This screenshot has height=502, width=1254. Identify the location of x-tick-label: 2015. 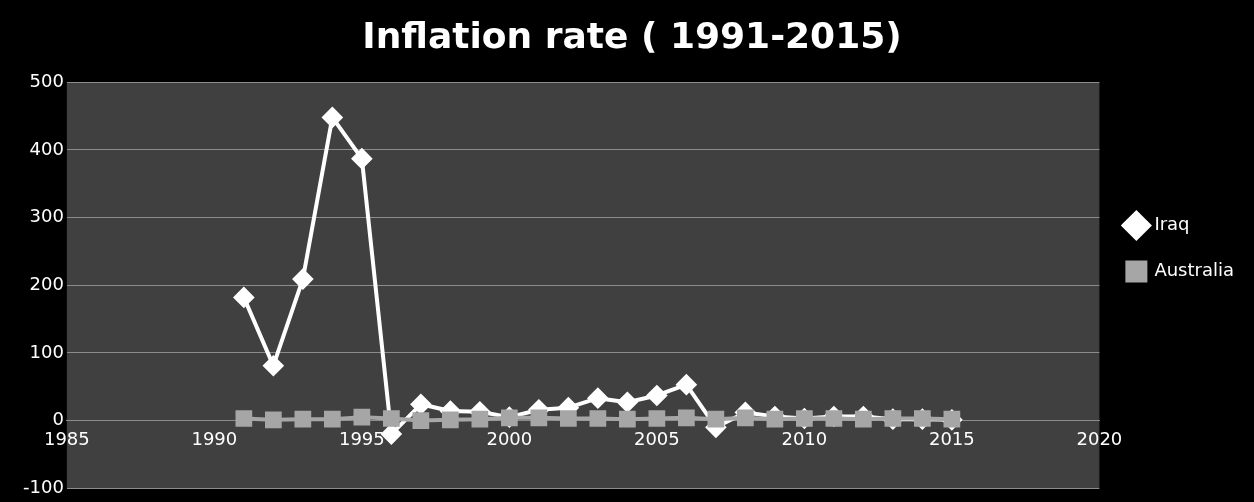
(951, 439).